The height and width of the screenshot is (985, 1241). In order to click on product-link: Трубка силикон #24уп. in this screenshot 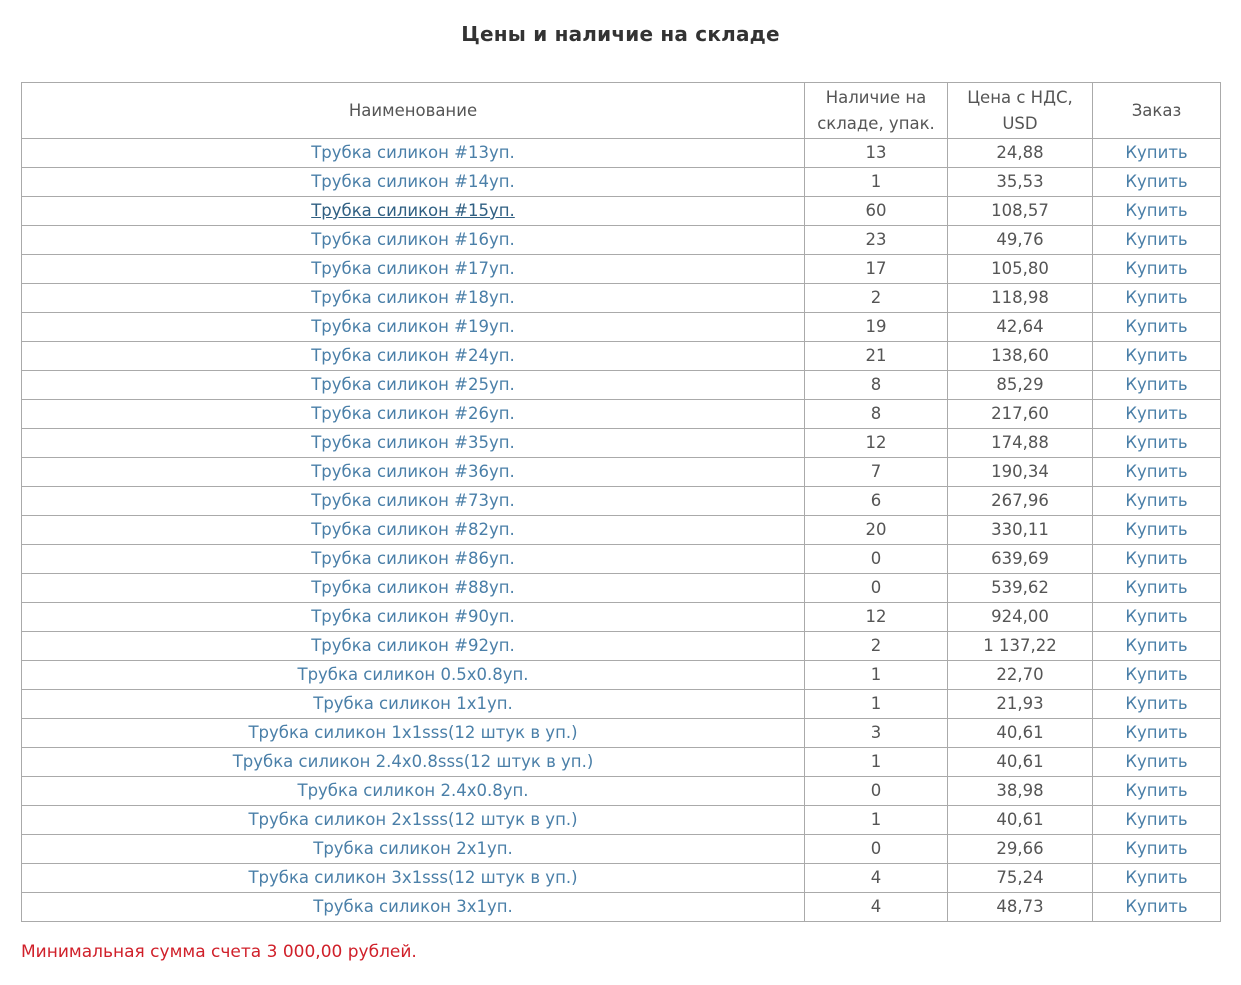, I will do `click(413, 355)`.